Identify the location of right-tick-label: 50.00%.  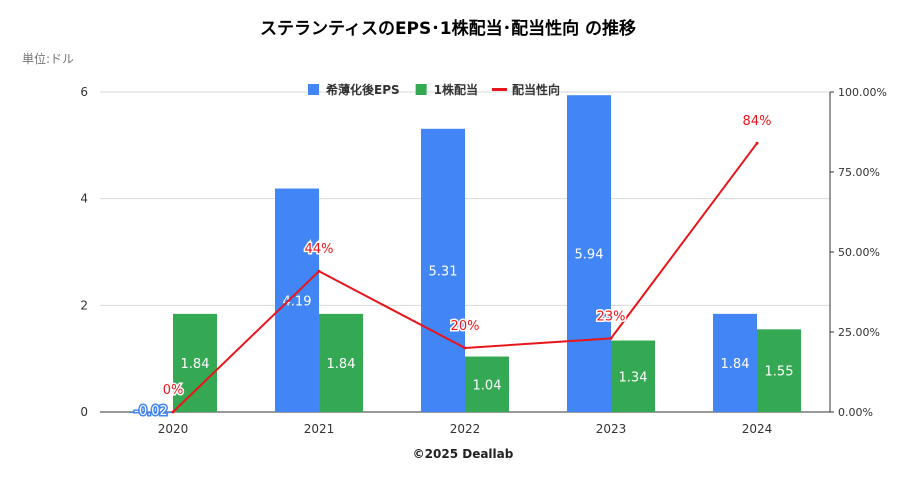
(859, 252).